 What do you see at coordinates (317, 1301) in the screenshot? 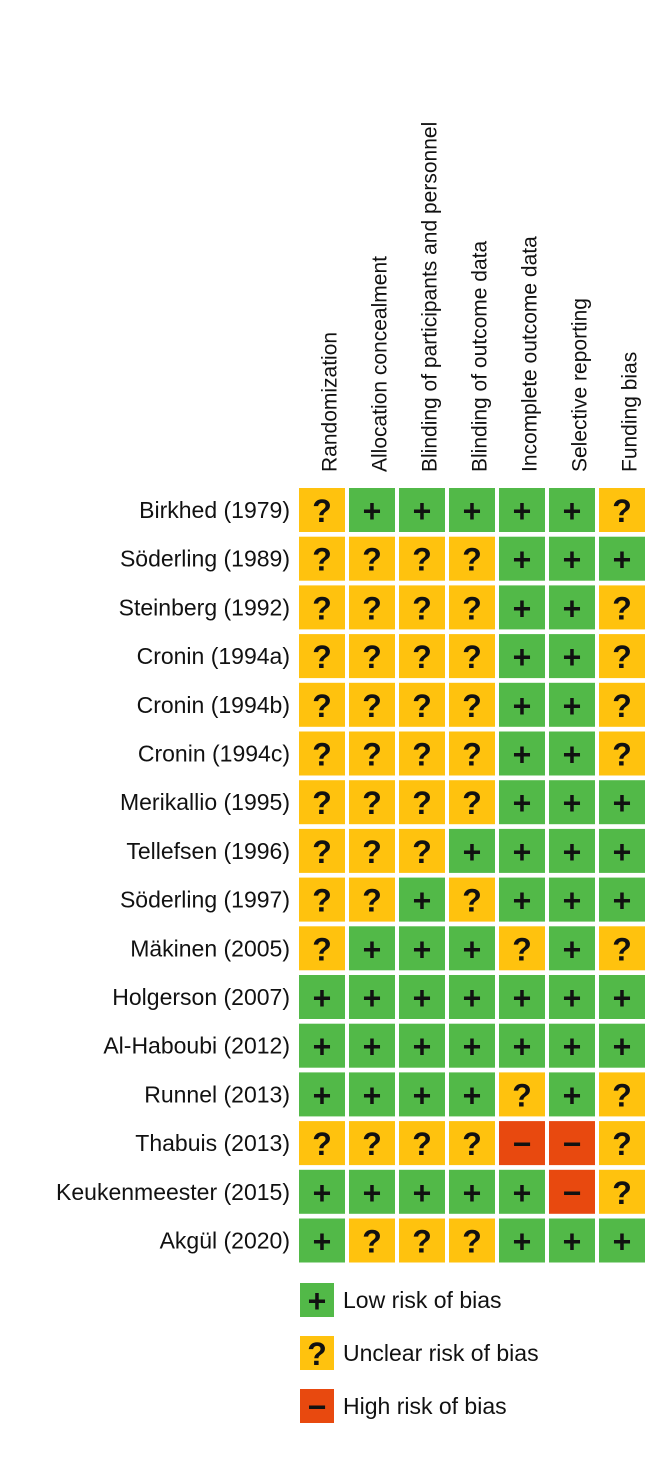
I see `legend-symbol: +` at bounding box center [317, 1301].